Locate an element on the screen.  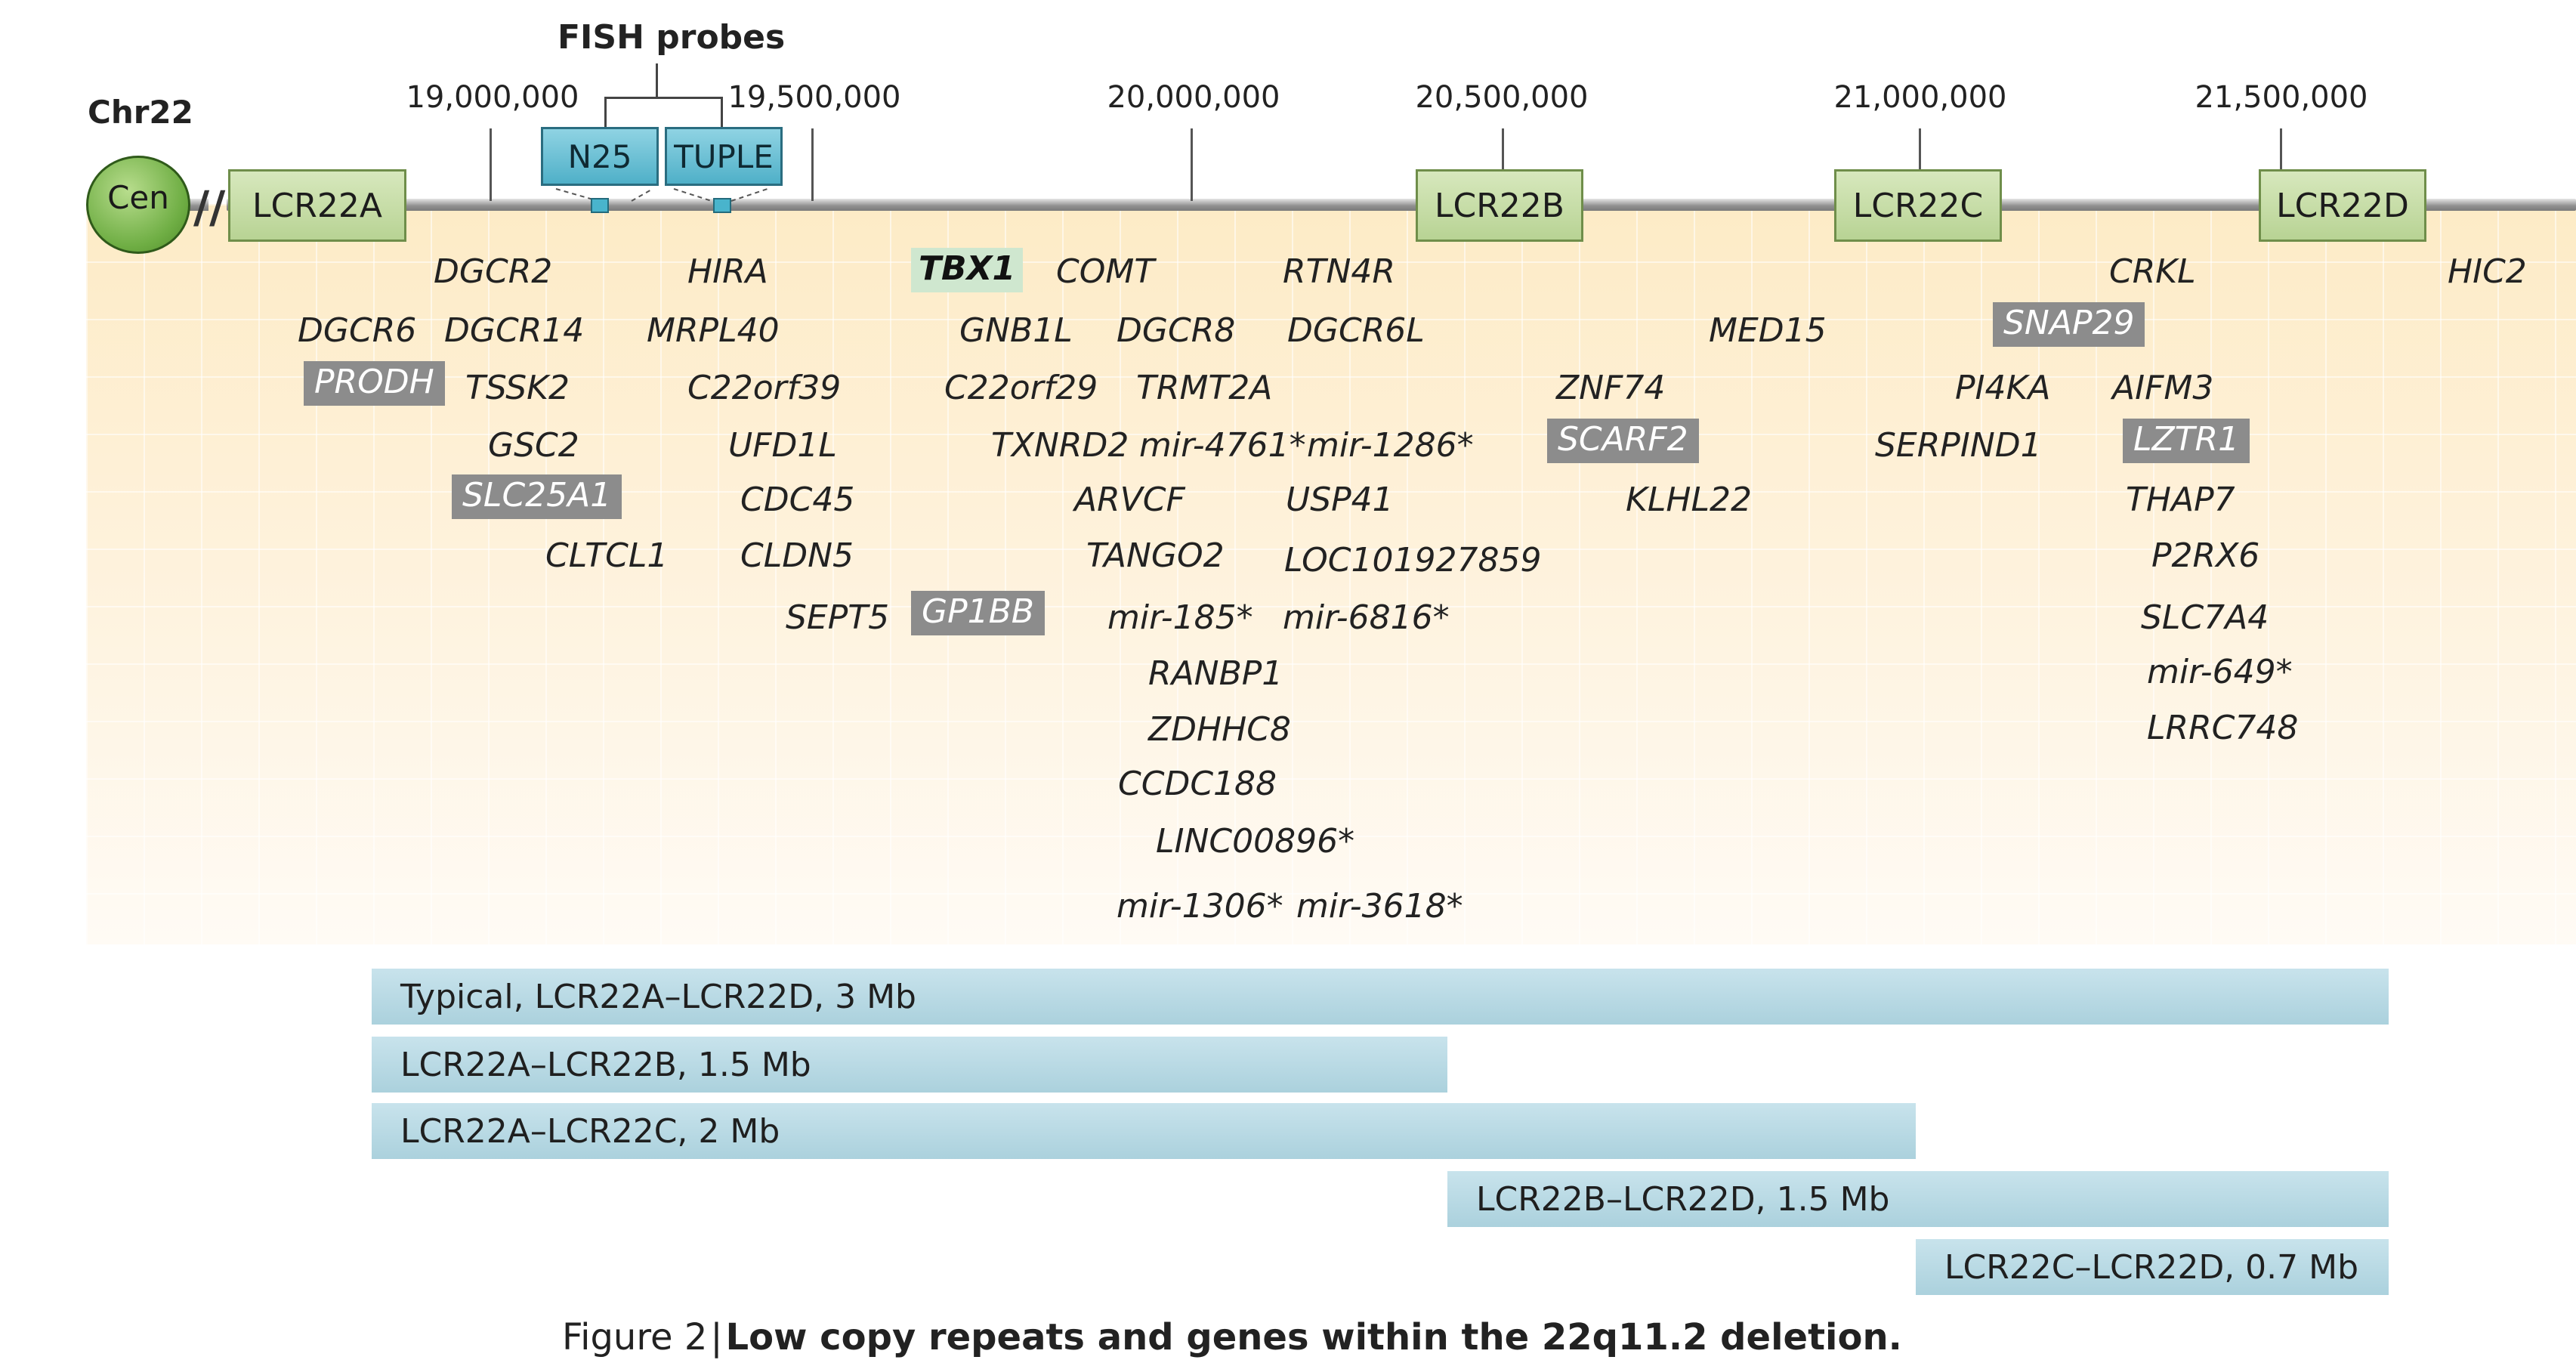
deletion-label: LCR22C–LCR22D, 0.7 Mb is located at coordinates (2151, 1267).